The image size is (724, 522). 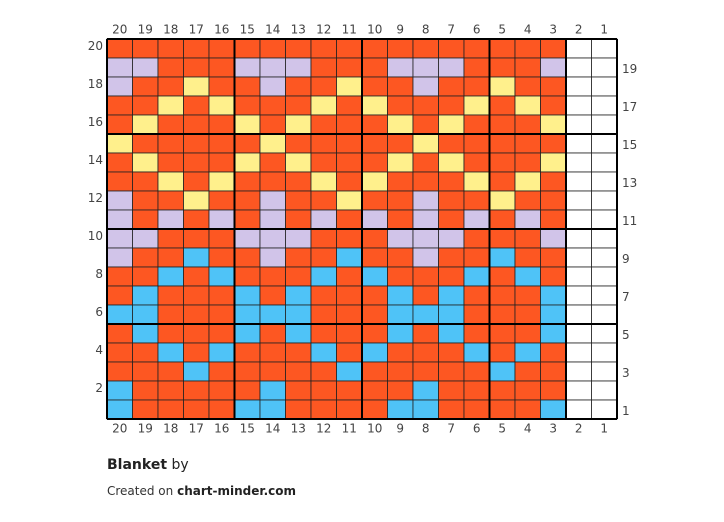 I want to click on column-number: 6, so click(x=477, y=30).